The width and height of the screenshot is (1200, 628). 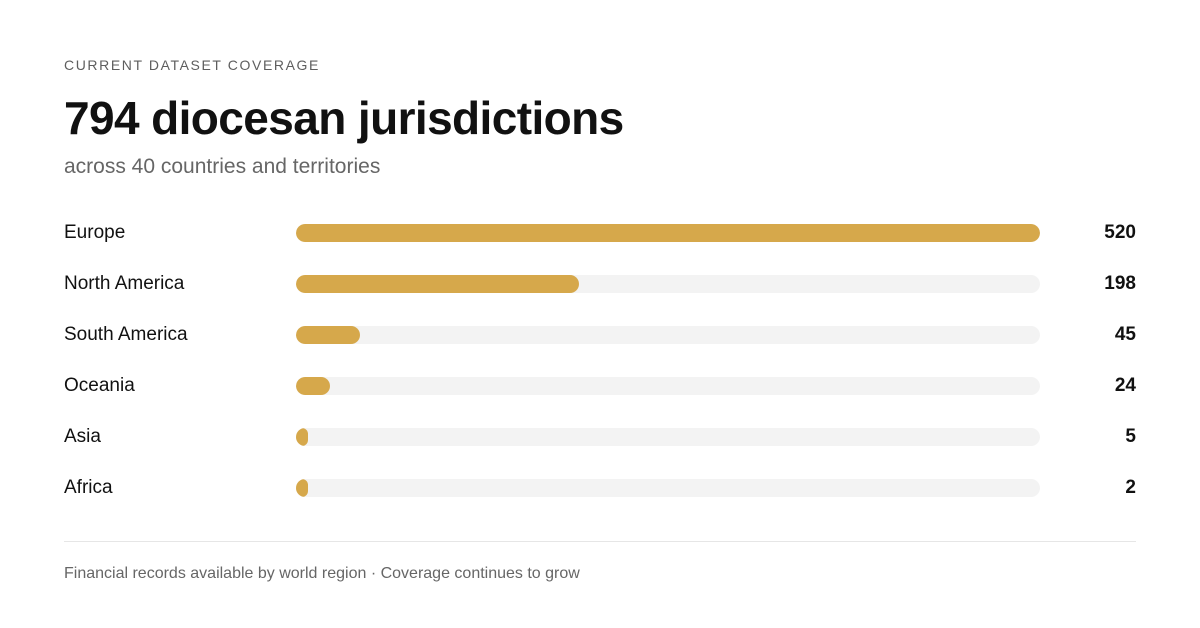 What do you see at coordinates (192, 65) in the screenshot?
I see `eyebrow-label: CURRENT DATASET COVERAGE` at bounding box center [192, 65].